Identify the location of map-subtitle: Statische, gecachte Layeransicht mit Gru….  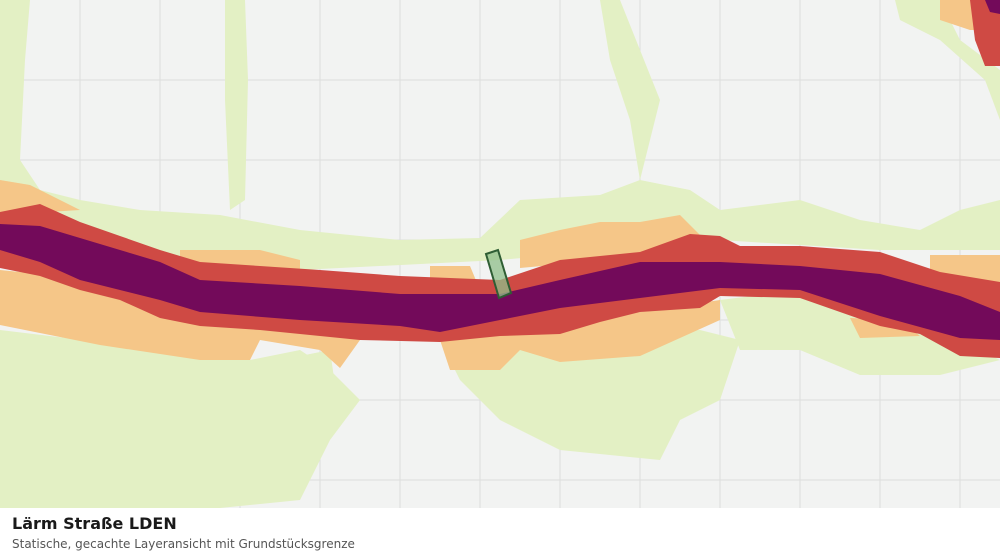
(183, 544).